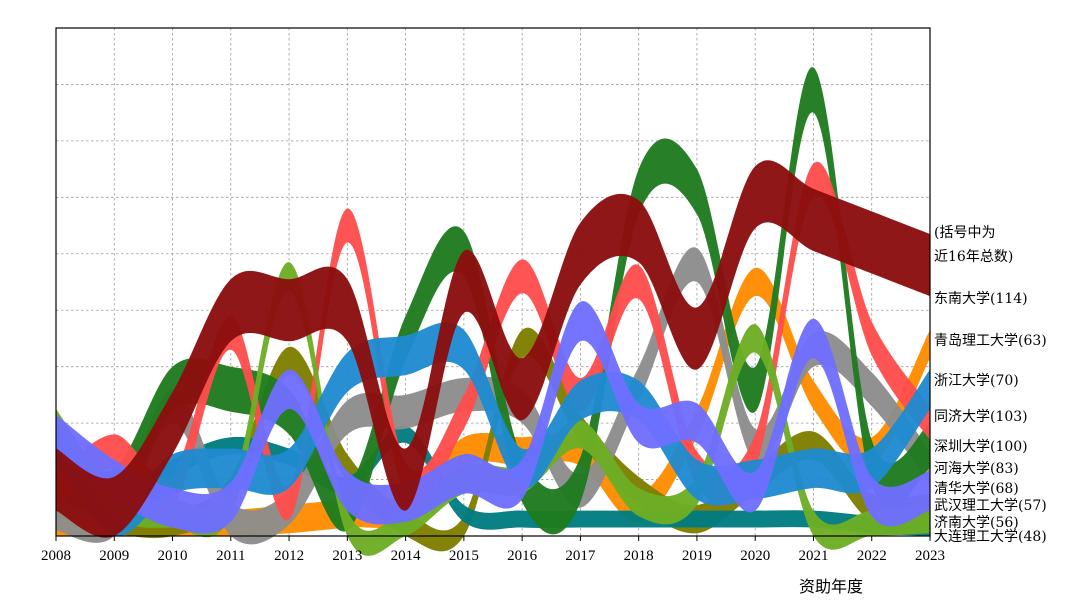 The width and height of the screenshot is (1080, 606). Describe the element at coordinates (347, 556) in the screenshot. I see `x-tick-label: 2013` at that location.